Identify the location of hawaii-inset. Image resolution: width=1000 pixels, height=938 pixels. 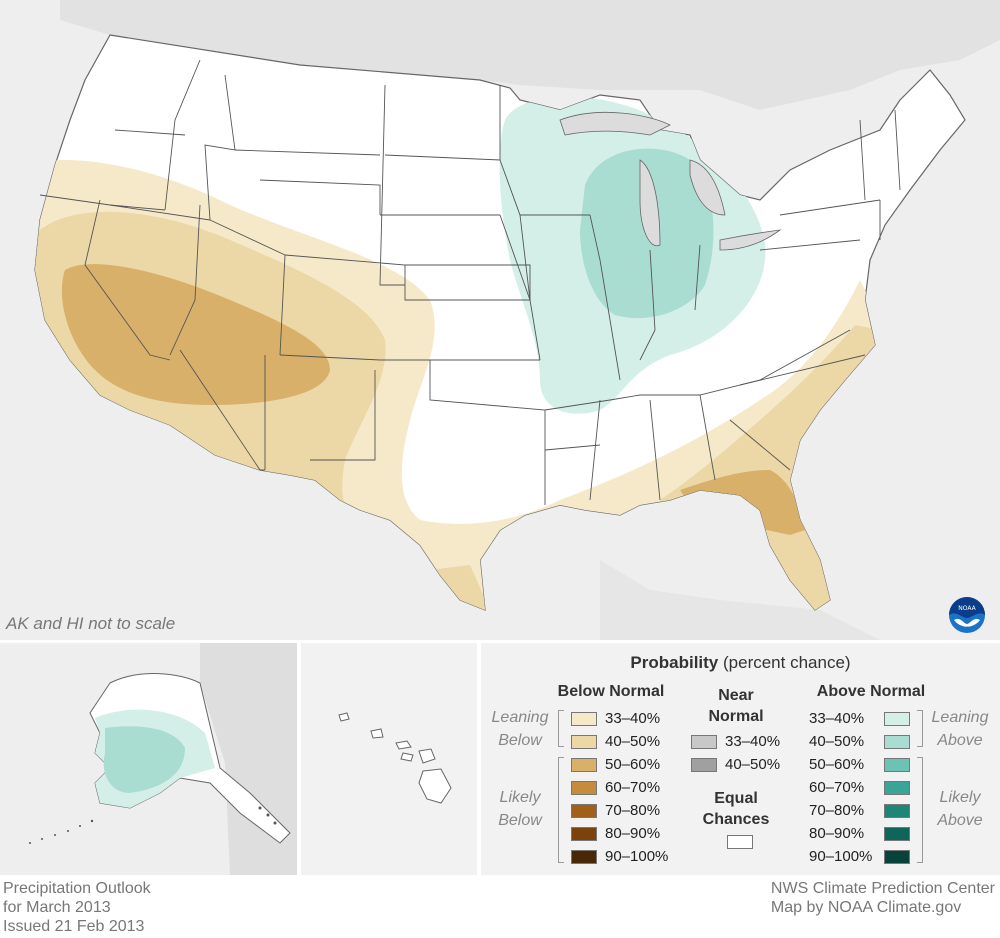
(389, 759).